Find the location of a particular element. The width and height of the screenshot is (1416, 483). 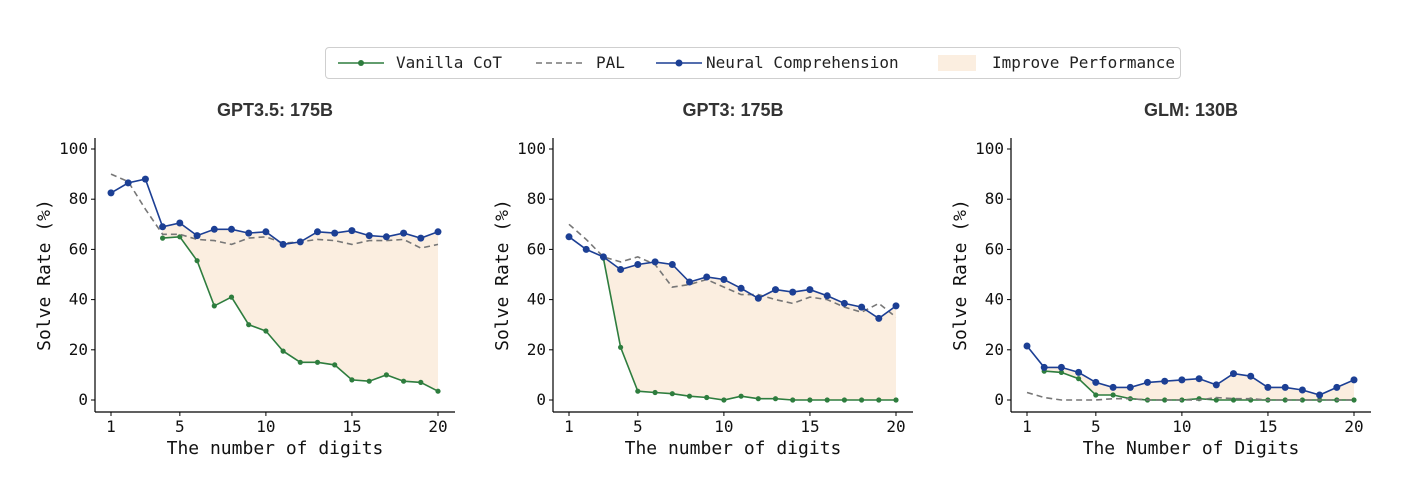

x-tick-label: 5 is located at coordinates (638, 426).